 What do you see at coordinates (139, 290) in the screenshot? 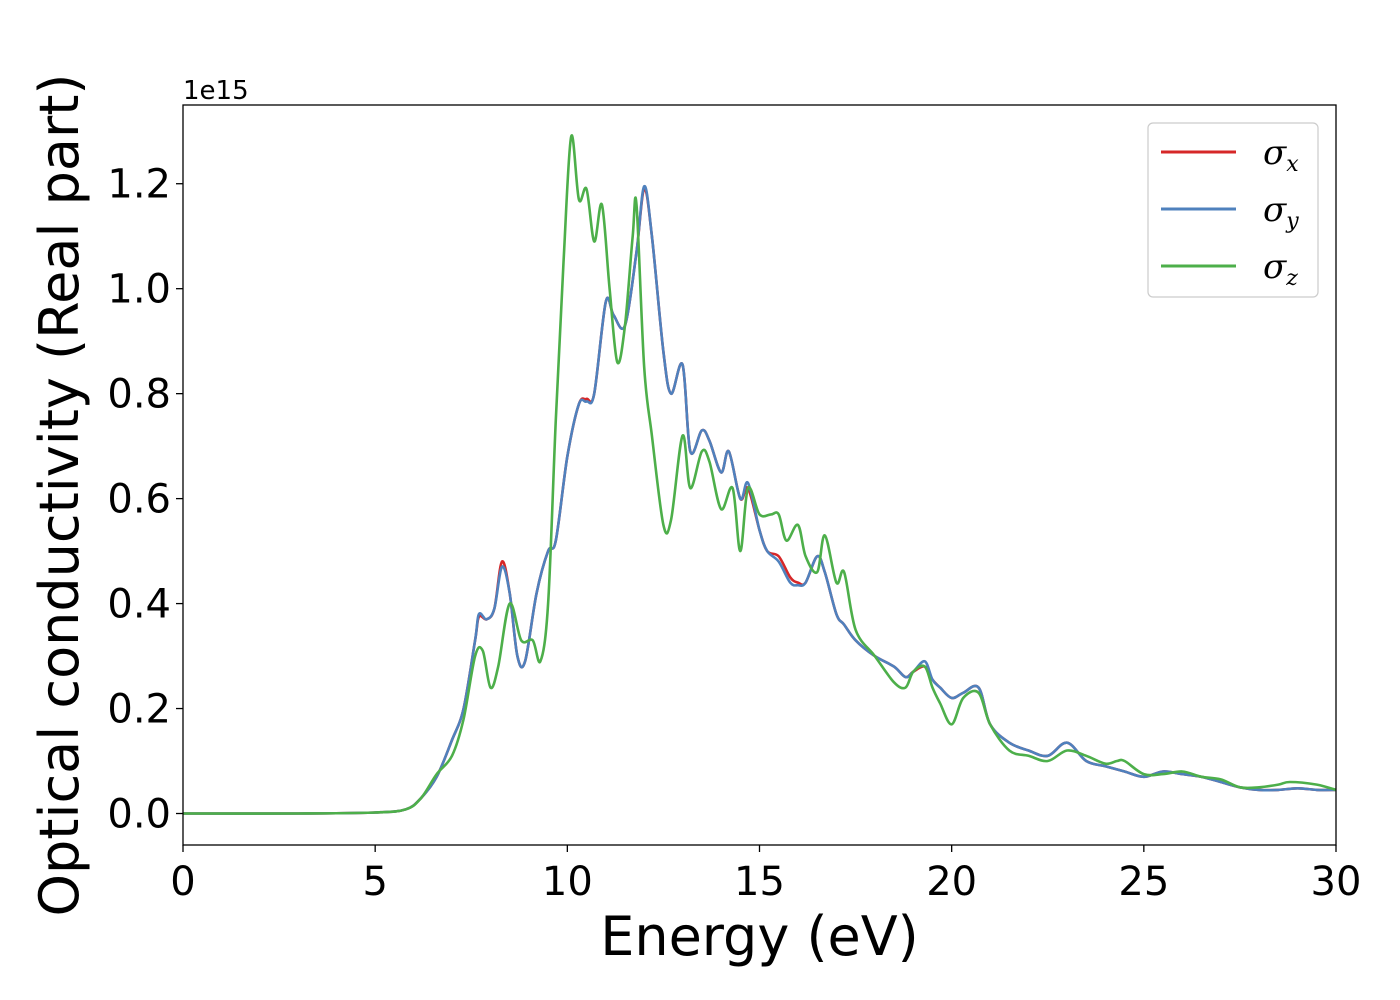
I see `y-tick-label: 1.0` at bounding box center [139, 290].